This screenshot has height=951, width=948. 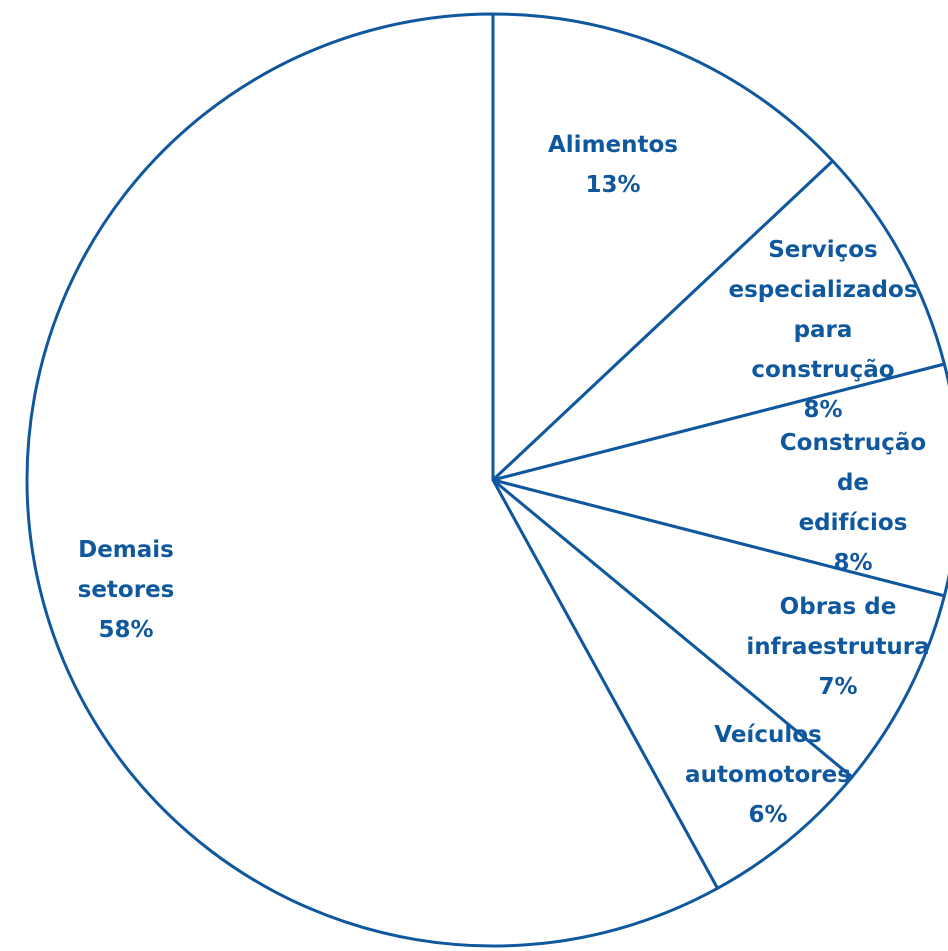 What do you see at coordinates (838, 627) in the screenshot?
I see `category-label: Obras de infraestrutura` at bounding box center [838, 627].